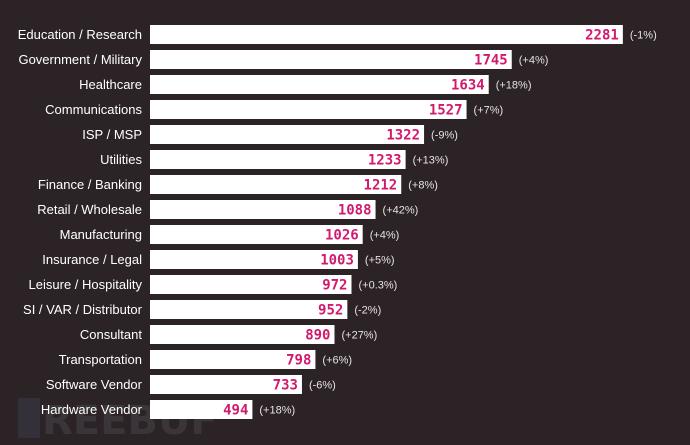 The height and width of the screenshot is (445, 690). Describe the element at coordinates (100, 359) in the screenshot. I see `category-label: Transportation` at that location.